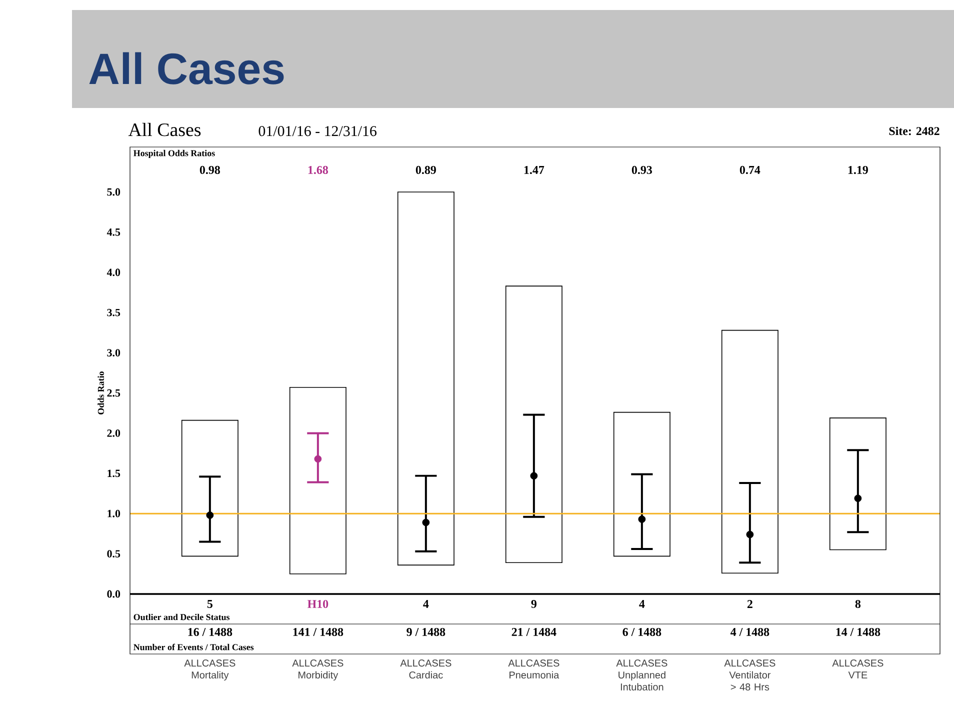 Image resolution: width=954 pixels, height=722 pixels. Describe the element at coordinates (534, 632) in the screenshot. I see `text: 21 / 1484` at that location.